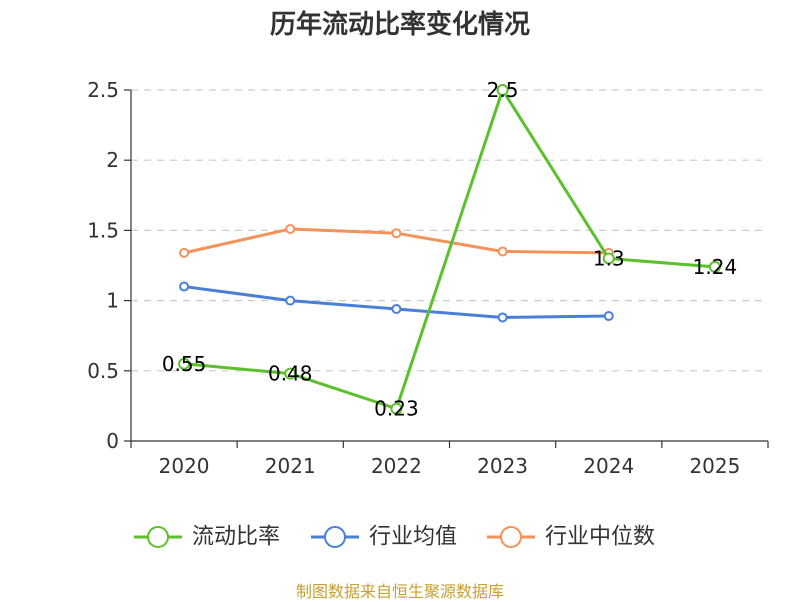 This screenshot has width=800, height=602. Describe the element at coordinates (608, 466) in the screenshot. I see `x-tick-label-2024: 2024` at that location.